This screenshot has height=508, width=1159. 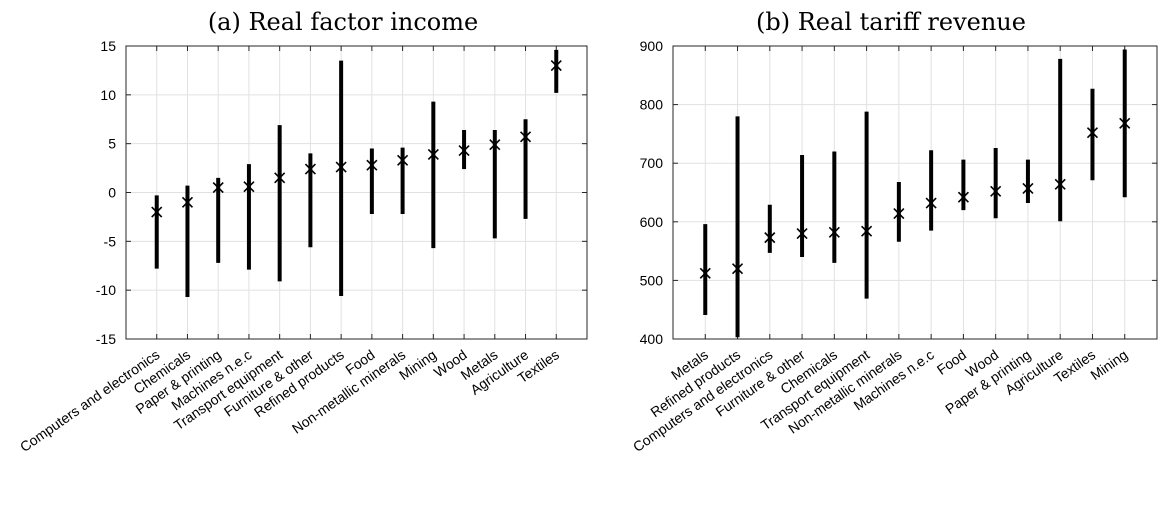 I want to click on panel-b-xtick-label: Food, so click(x=951, y=361).